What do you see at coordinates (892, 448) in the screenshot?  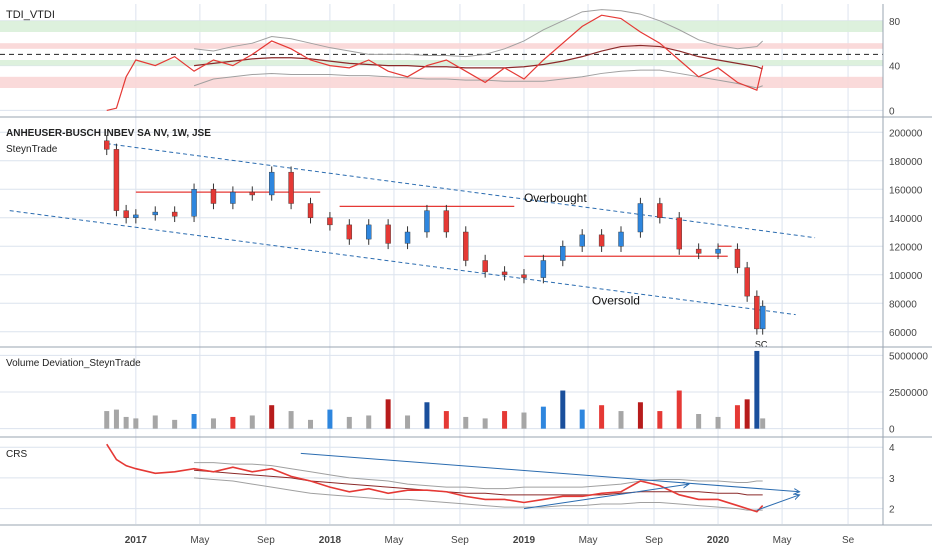 I see `y-tick-label: 4` at bounding box center [892, 448].